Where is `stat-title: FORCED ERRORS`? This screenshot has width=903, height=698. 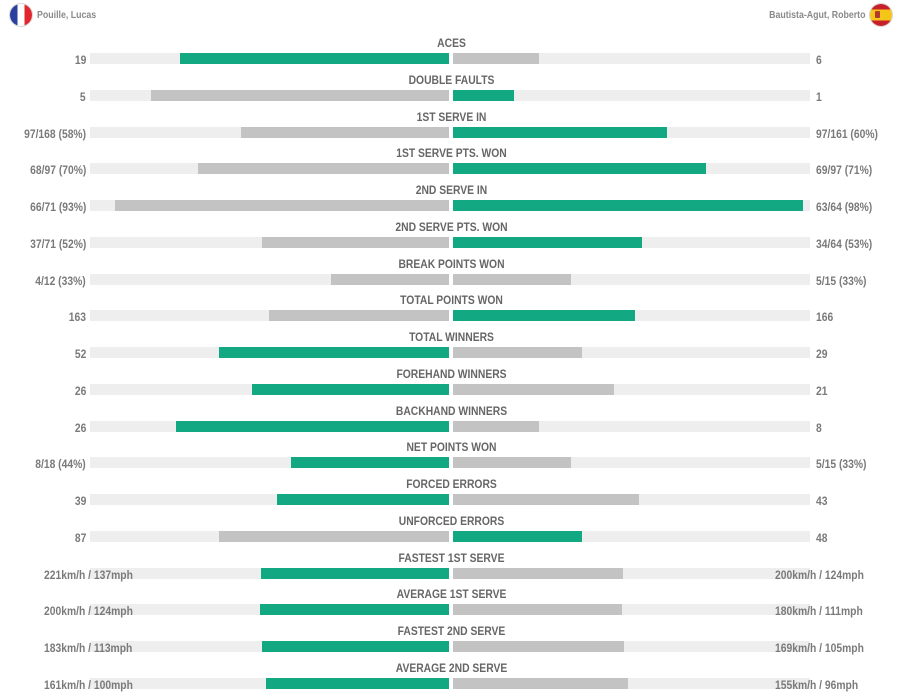
stat-title: FORCED ERRORS is located at coordinates (451, 484).